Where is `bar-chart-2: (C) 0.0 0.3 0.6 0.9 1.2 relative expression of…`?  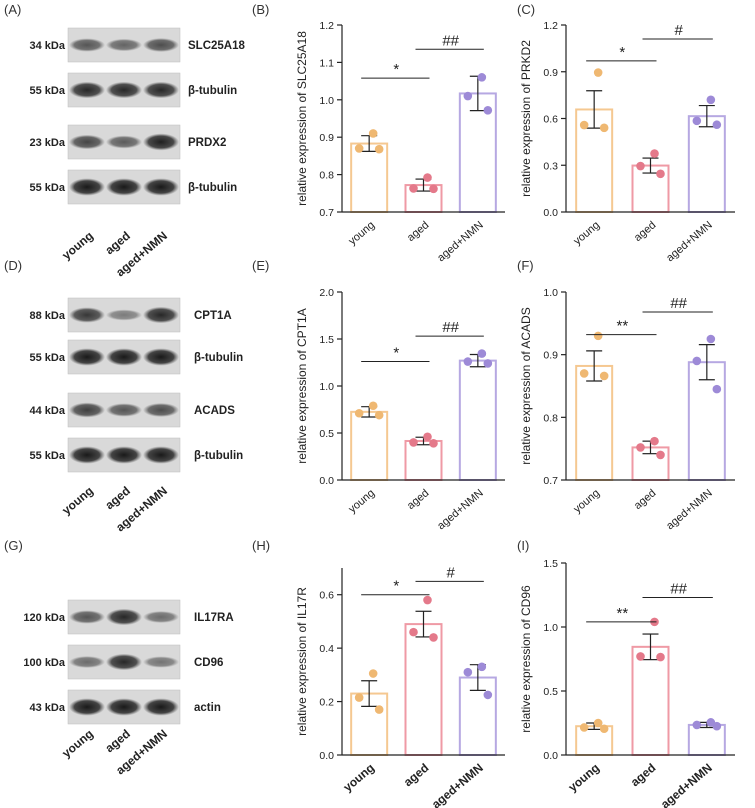 bar-chart-2: (C) 0.0 0.3 0.6 0.9 1.2 relative expression of… is located at coordinates (626, 133).